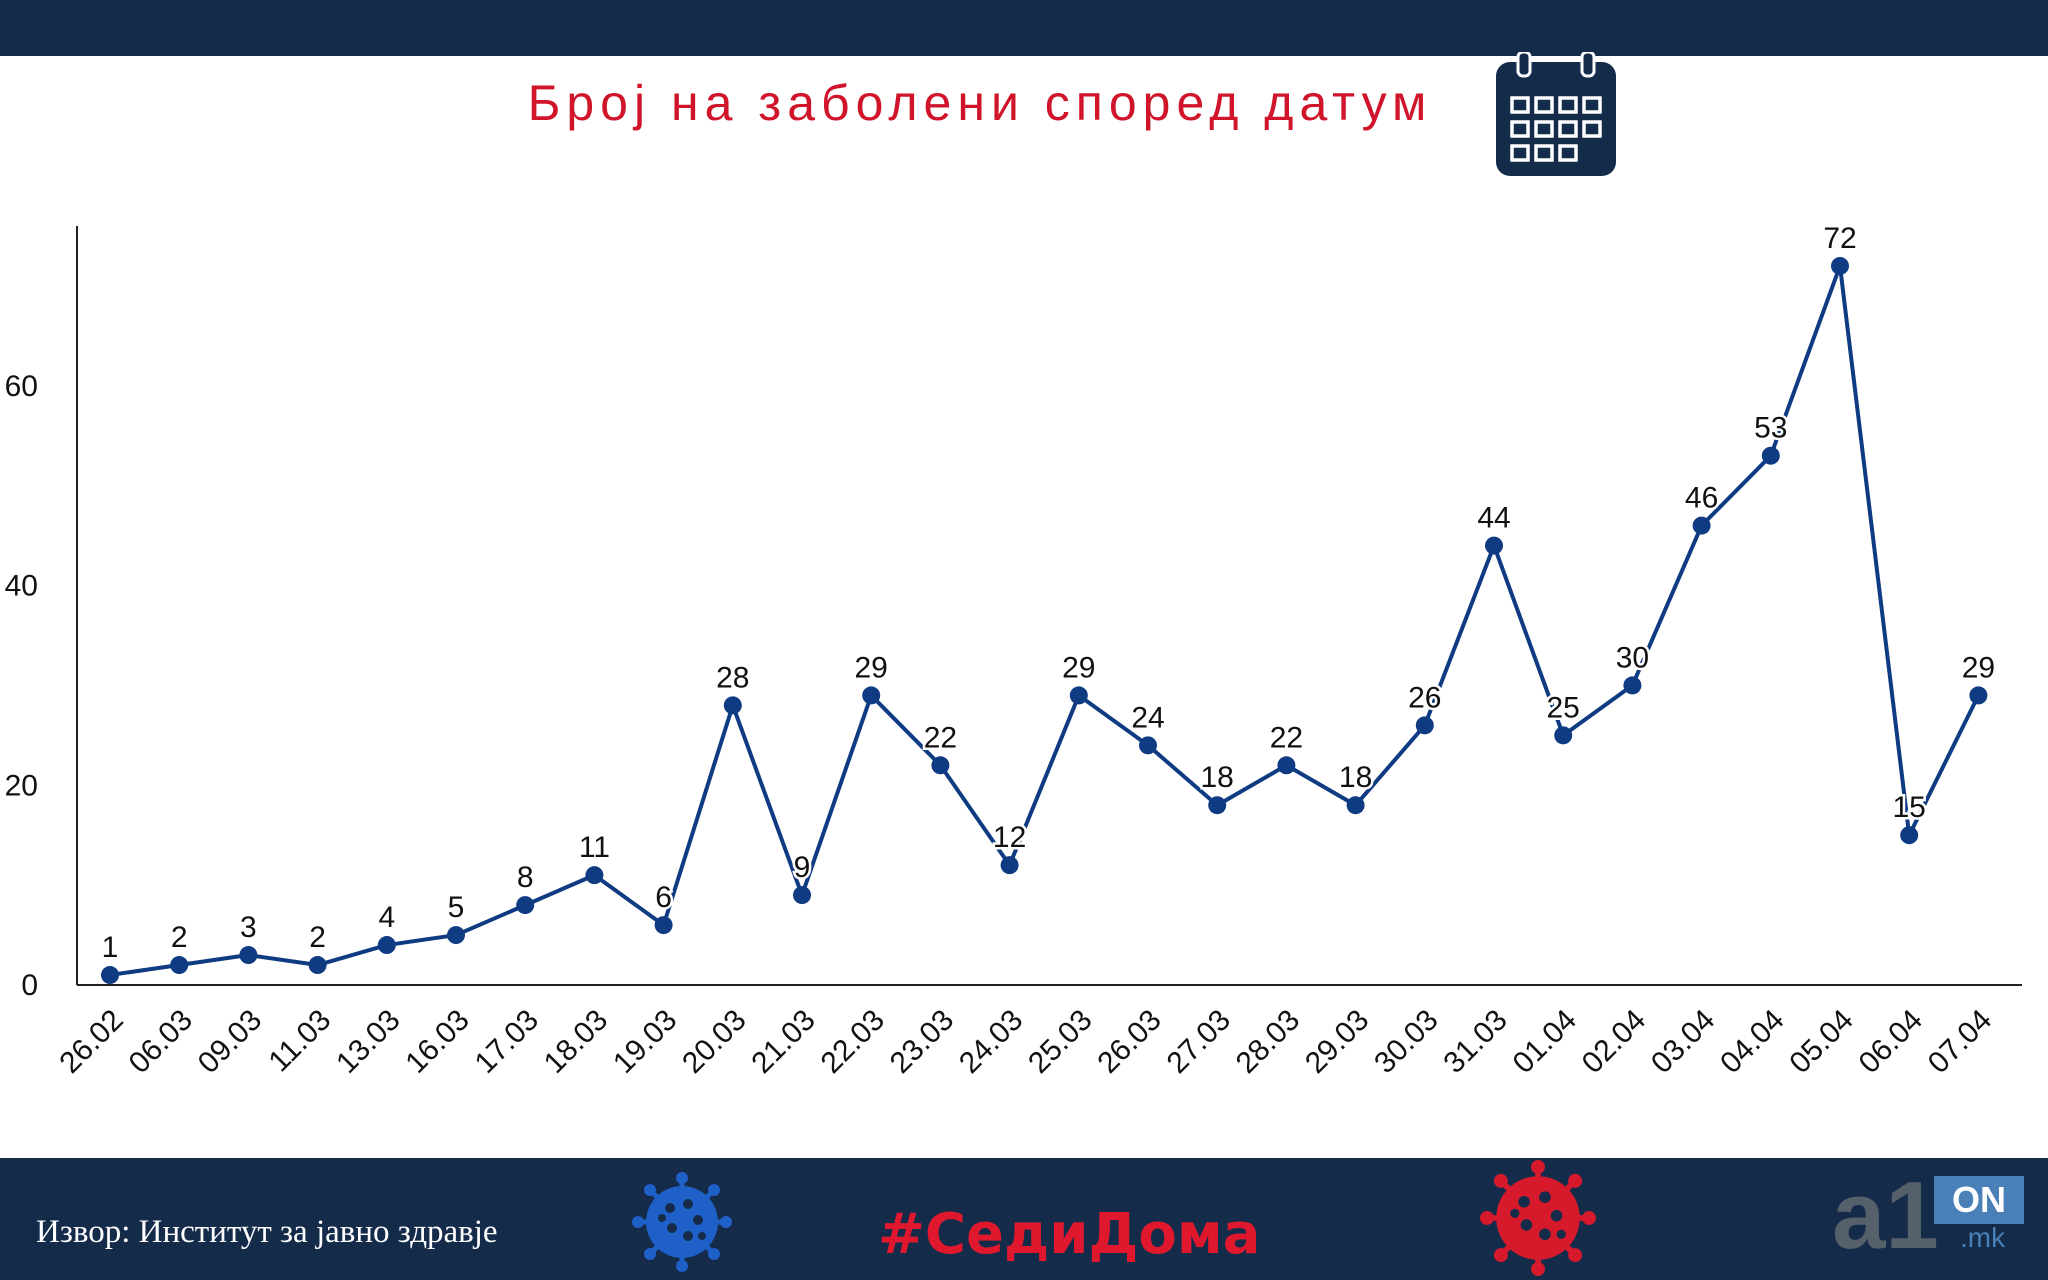 The width and height of the screenshot is (2048, 1280). Describe the element at coordinates (1614, 1041) in the screenshot. I see `x-tick-label: 02.04` at that location.